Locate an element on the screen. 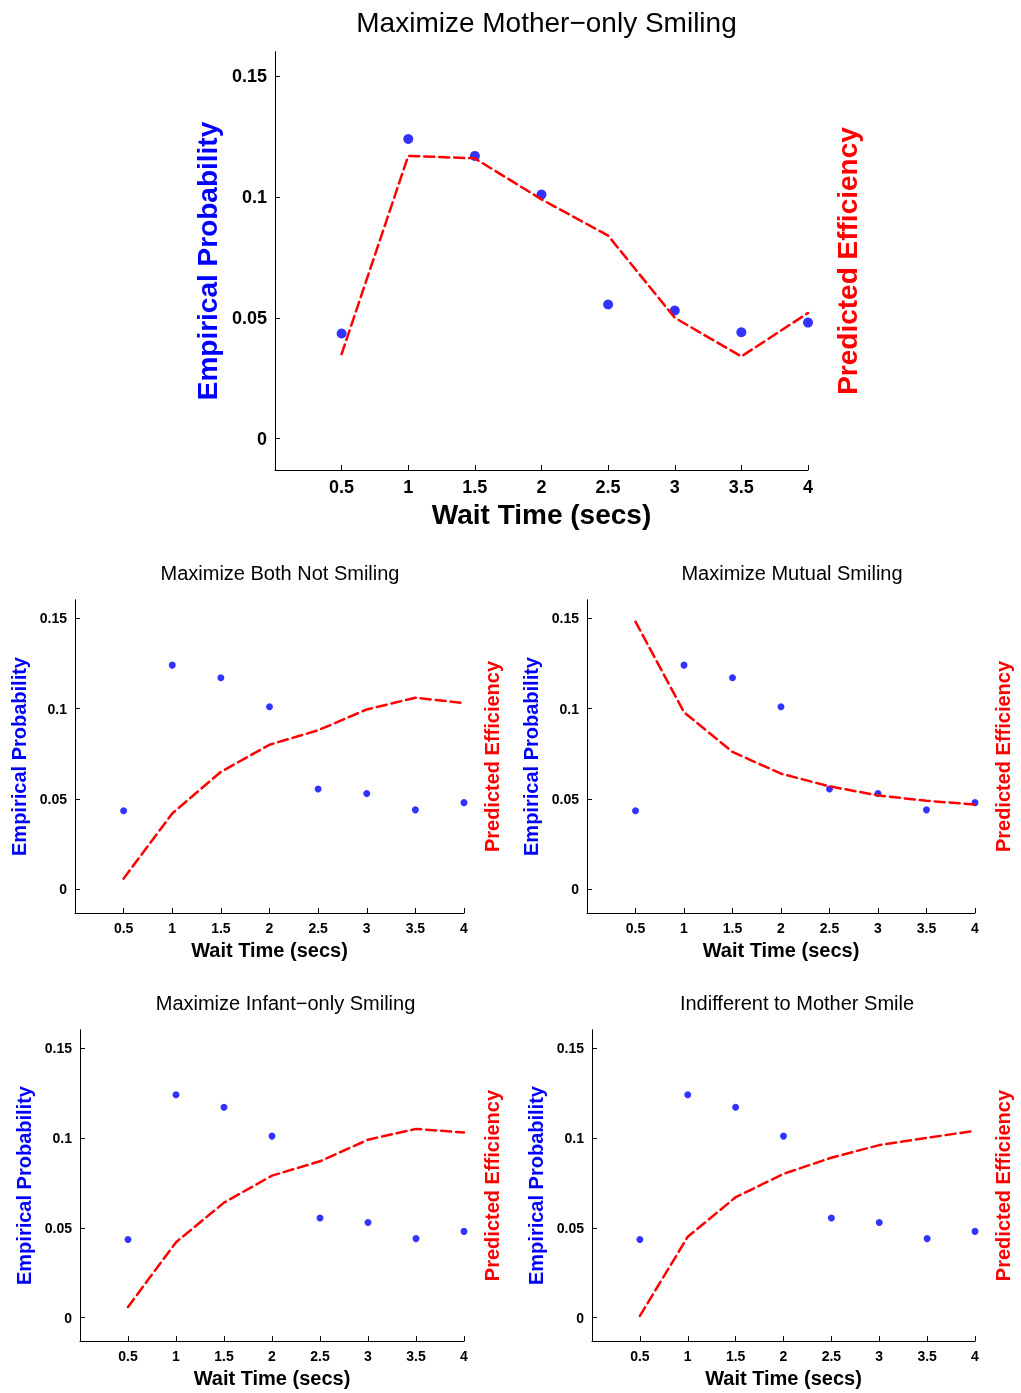 Image resolution: width=1021 pixels, height=1393 pixels. chart-title: Maximize Both Not Smiling is located at coordinates (280, 573).